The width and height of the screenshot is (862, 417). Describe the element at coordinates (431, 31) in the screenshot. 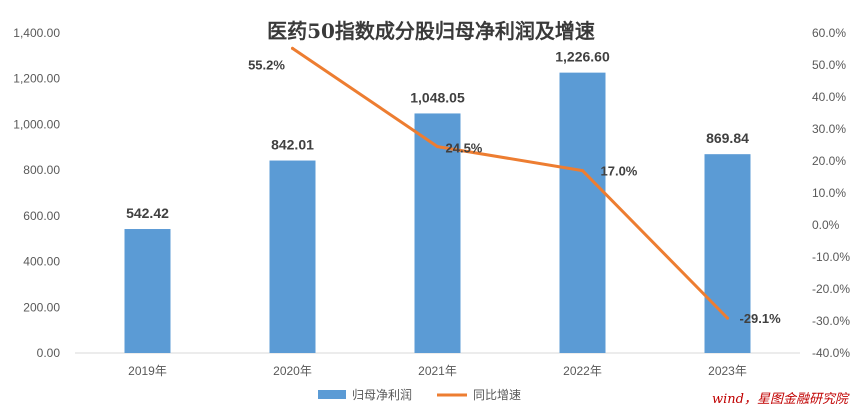

I see `chart-title: 医药50指数成分股归母净利润及增速` at that location.